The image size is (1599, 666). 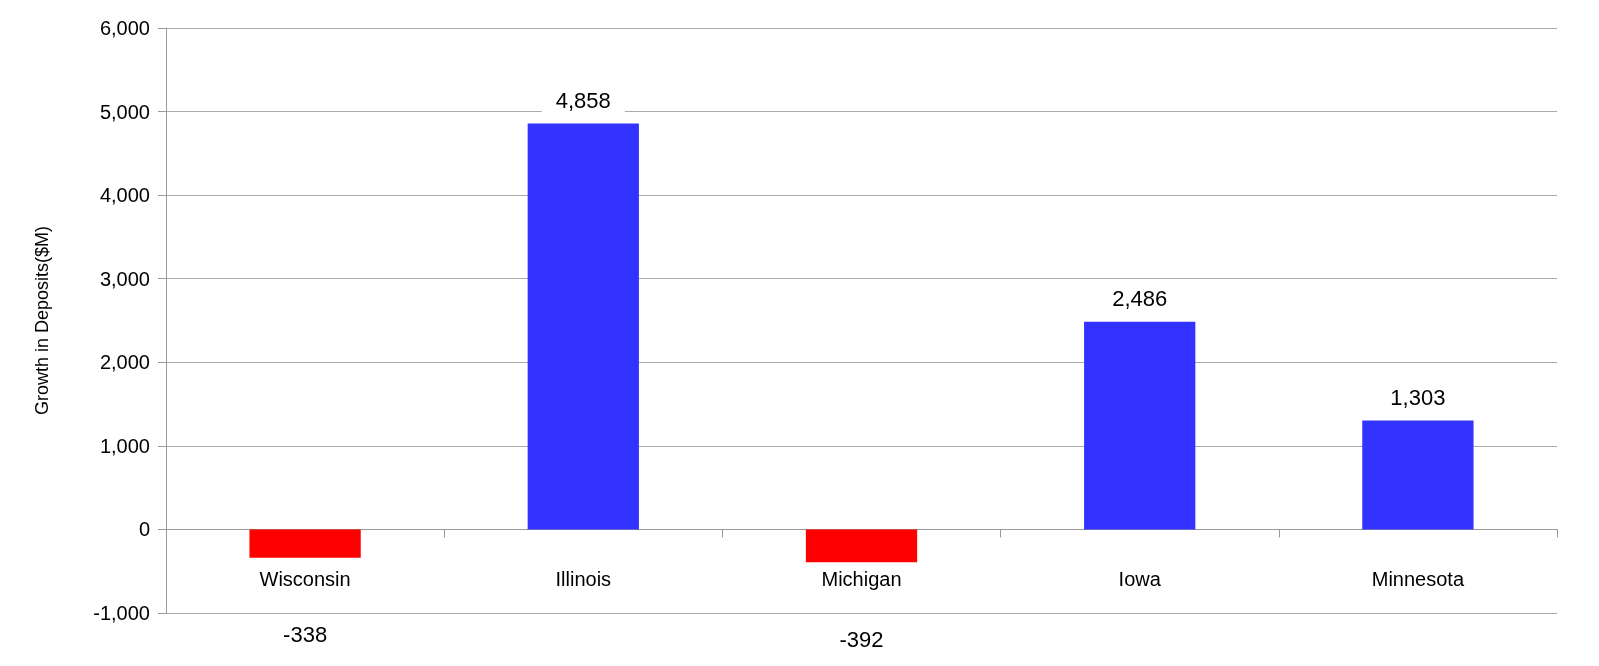 What do you see at coordinates (1418, 398) in the screenshot?
I see `data-label: 1,303` at bounding box center [1418, 398].